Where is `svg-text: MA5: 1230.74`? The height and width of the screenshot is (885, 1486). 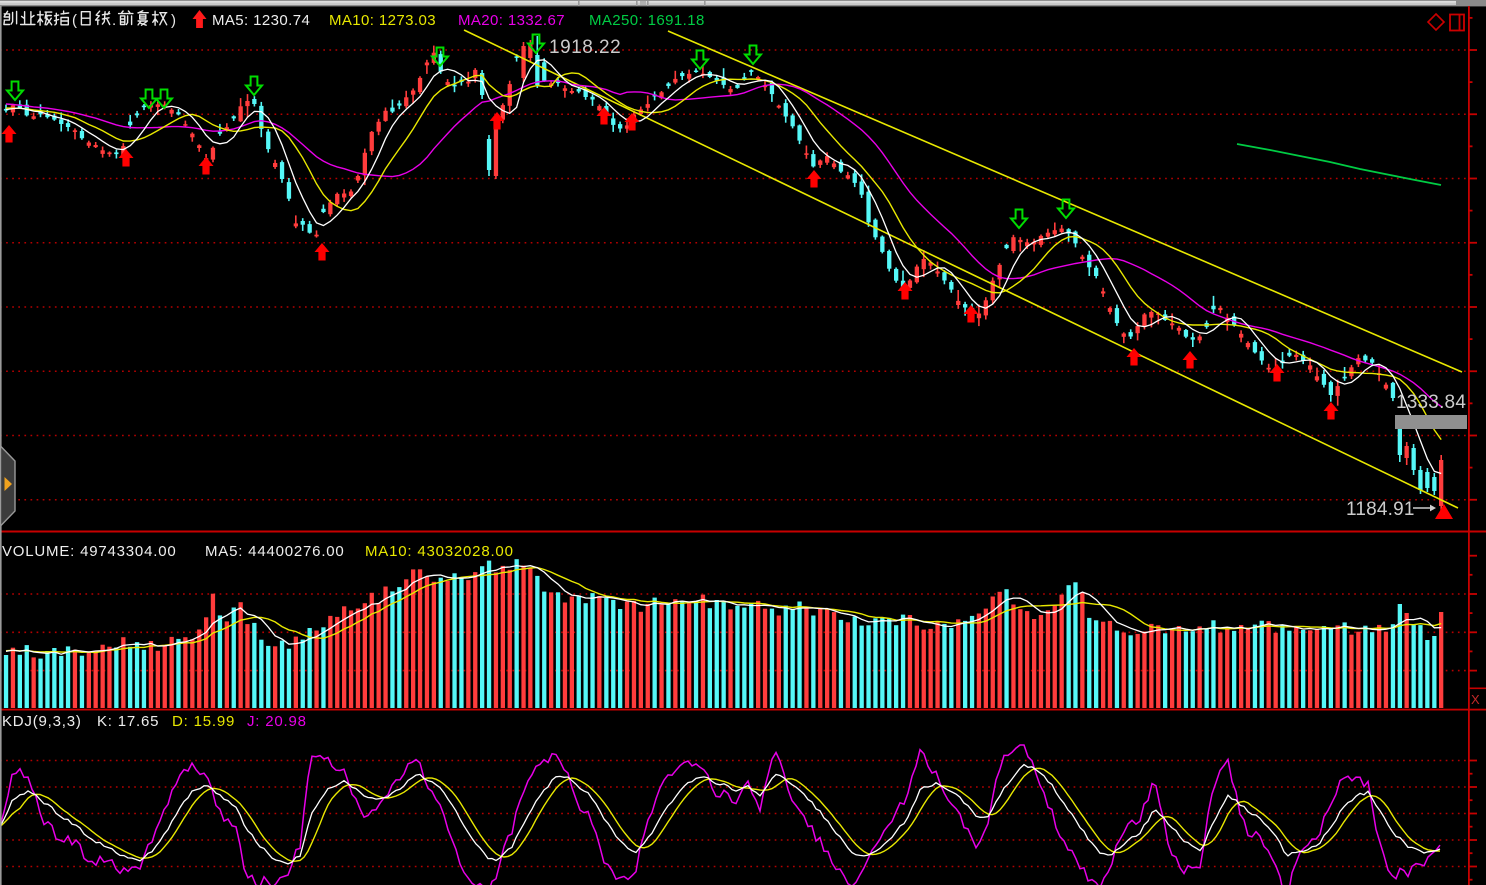 svg-text: MA5: 1230.74 is located at coordinates (261, 20).